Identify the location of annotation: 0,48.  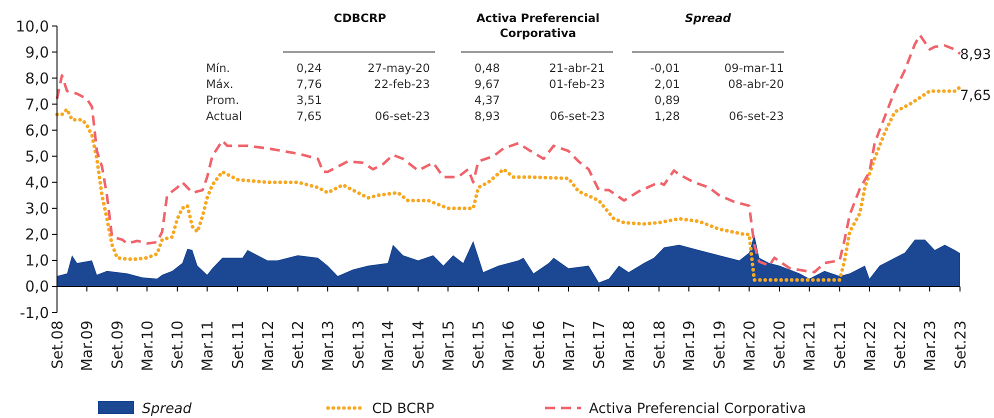
(487, 68).